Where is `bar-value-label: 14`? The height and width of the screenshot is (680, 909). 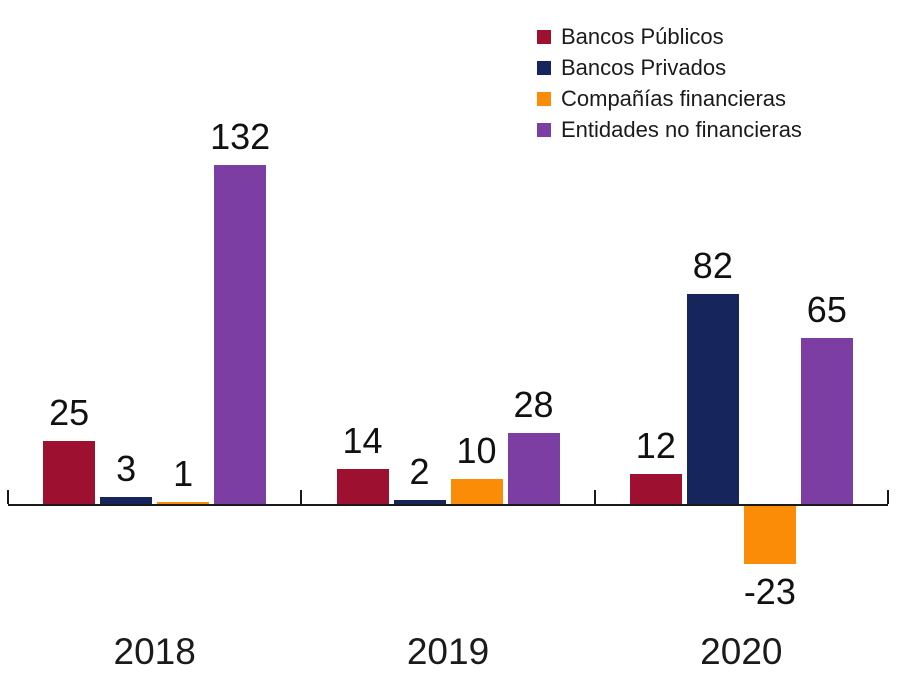
bar-value-label: 14 is located at coordinates (362, 440).